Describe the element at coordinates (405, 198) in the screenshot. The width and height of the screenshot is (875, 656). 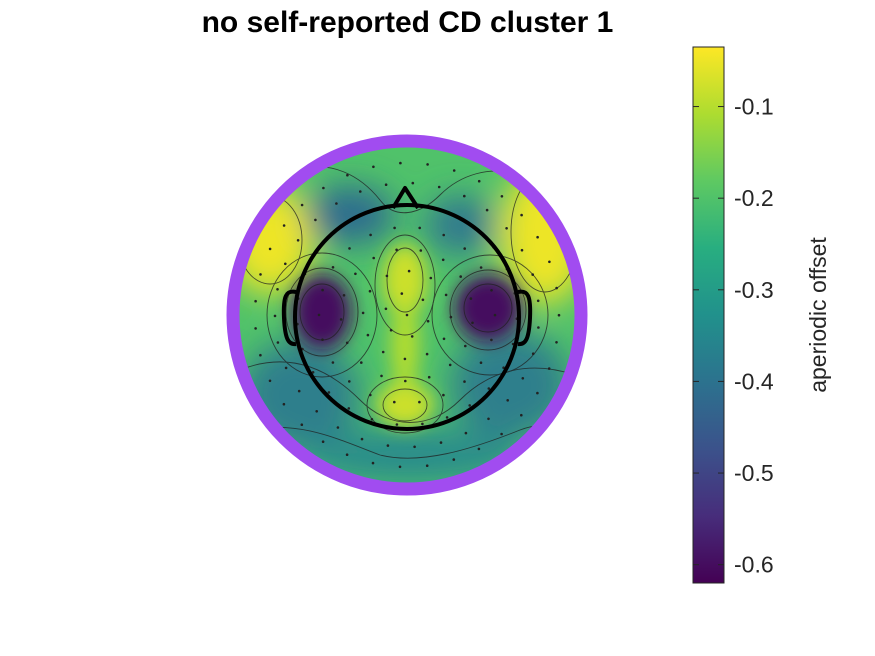
I see `nose` at that location.